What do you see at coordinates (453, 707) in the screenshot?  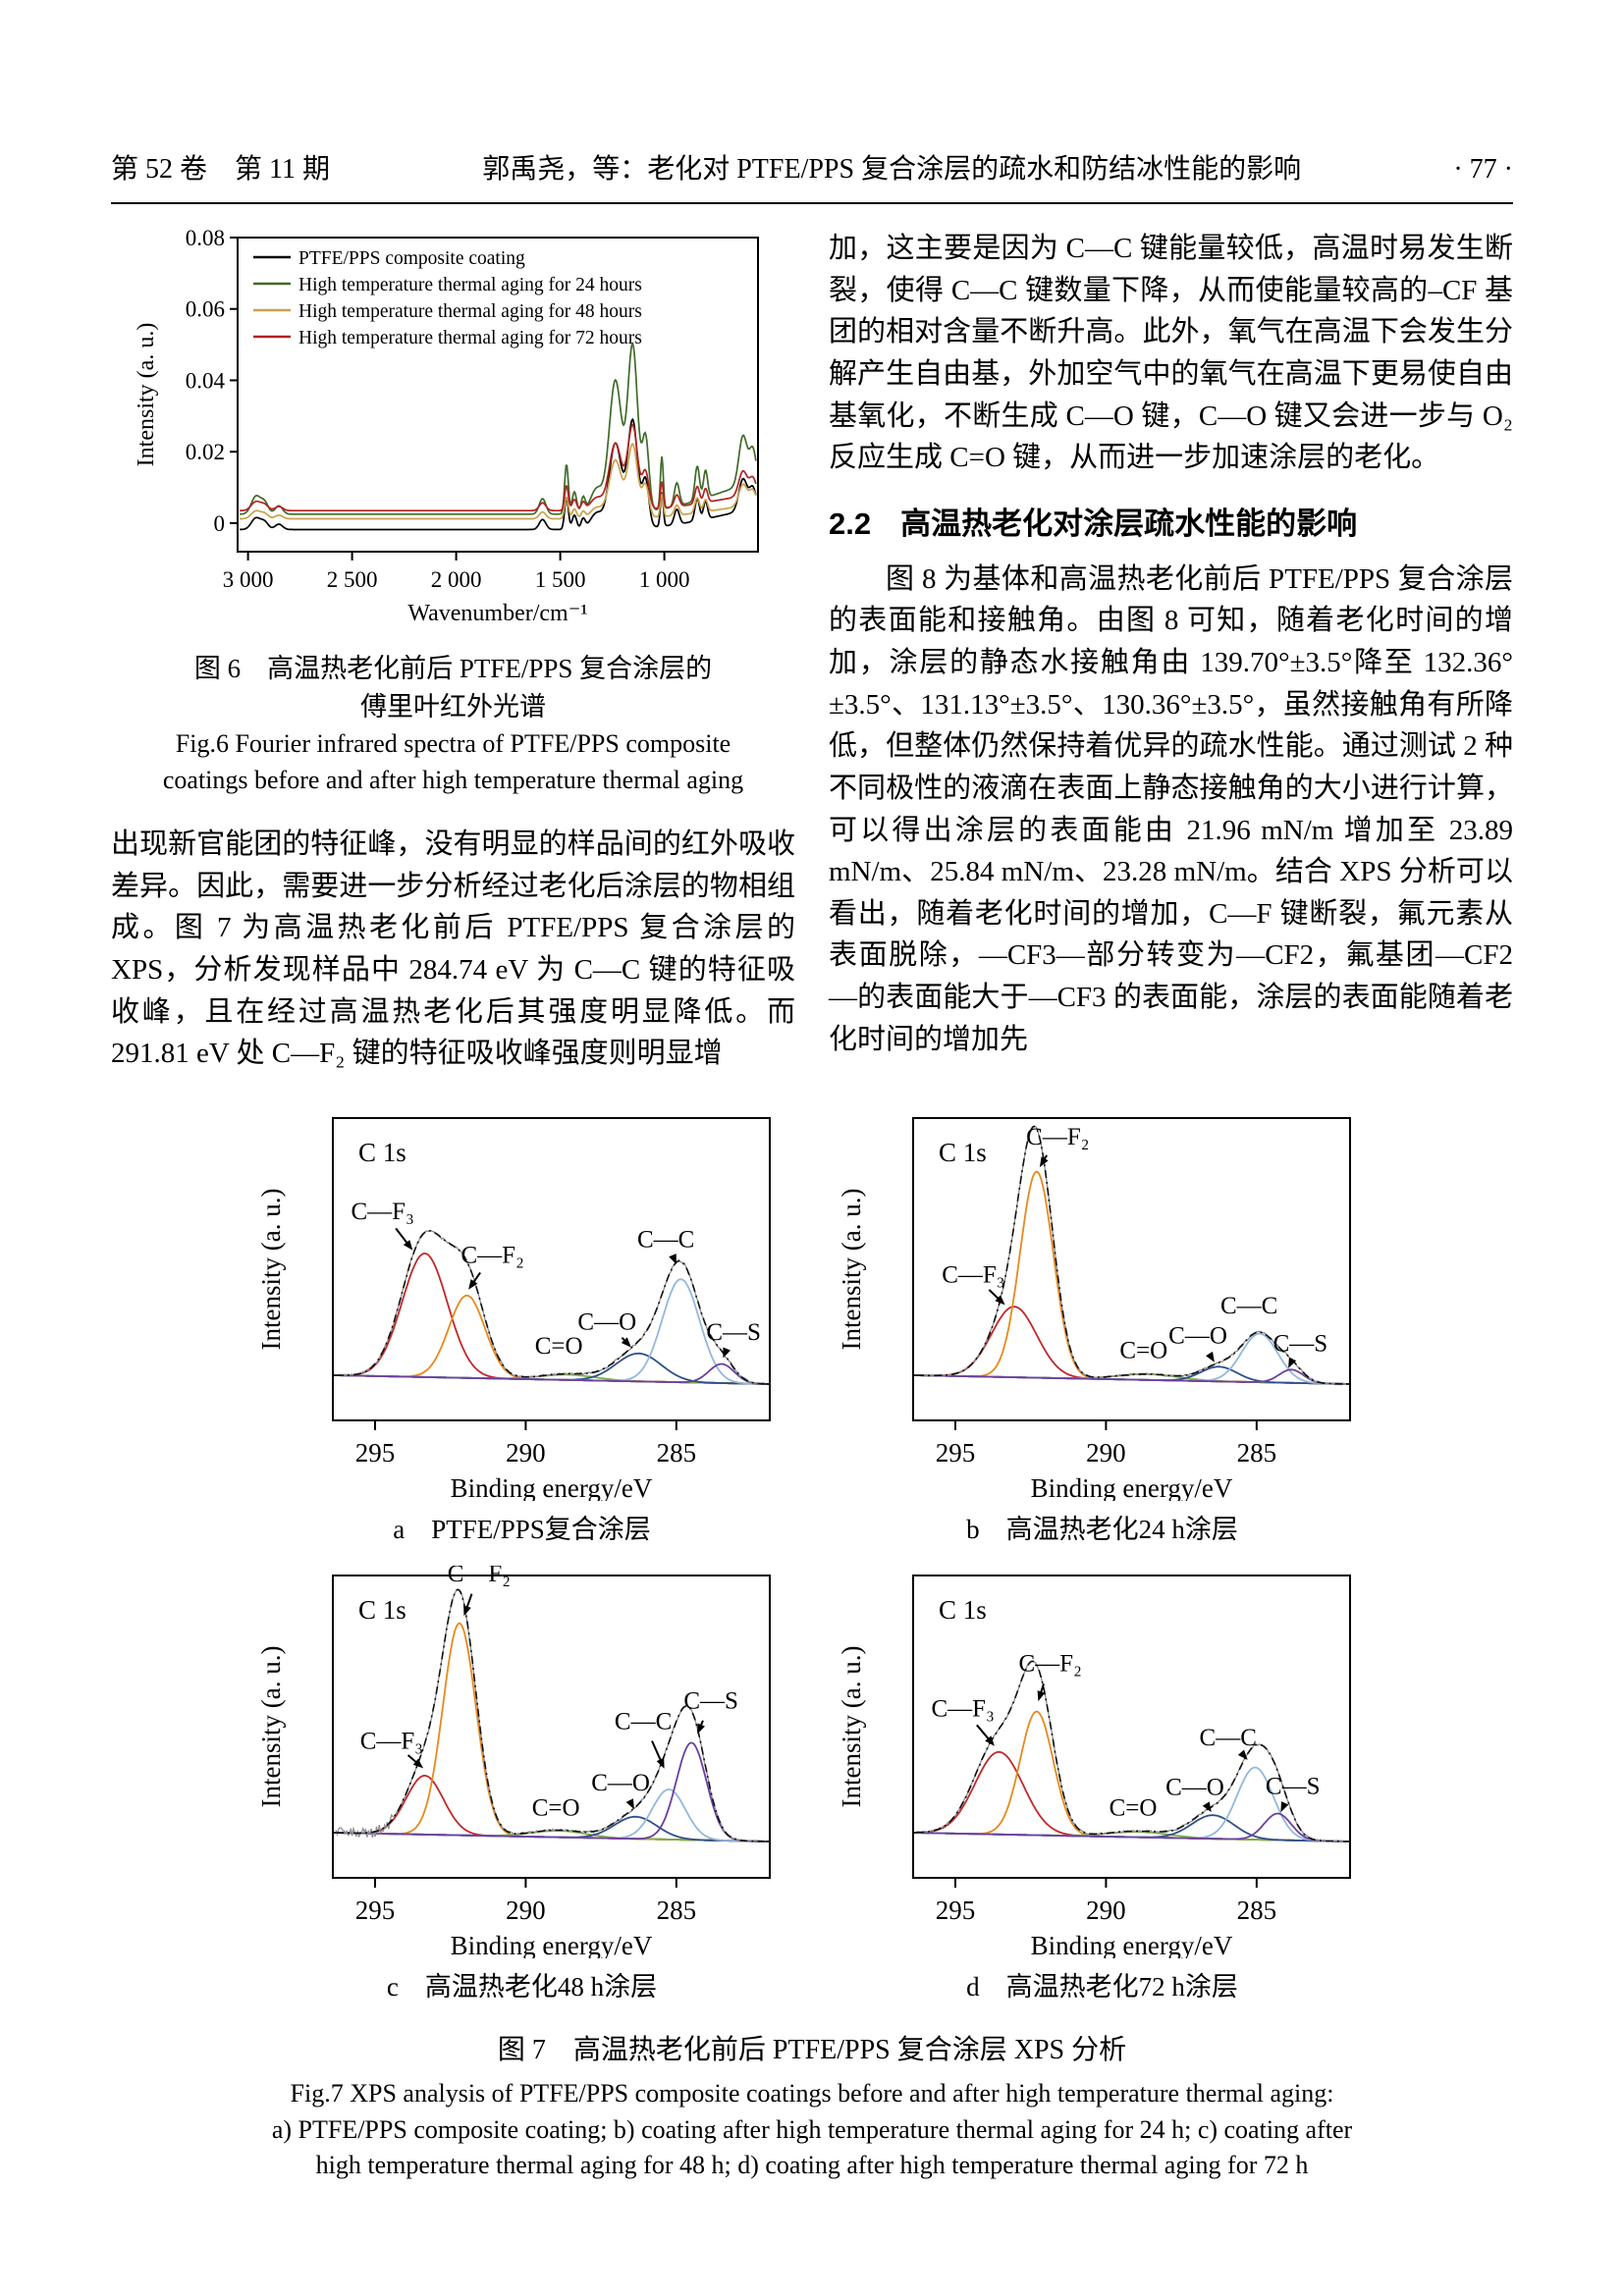 I see `figure6-caption-cn-line2: 傅里叶红外光谱` at bounding box center [453, 707].